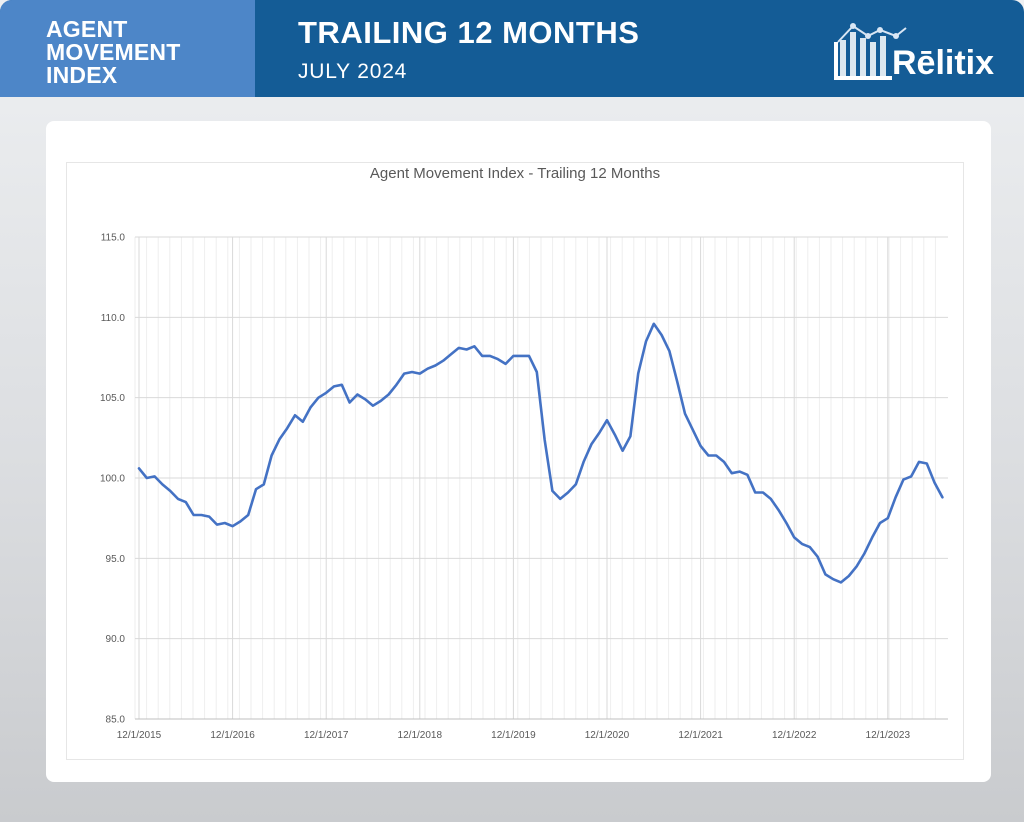 The width and height of the screenshot is (1024, 822). What do you see at coordinates (420, 735) in the screenshot?
I see `x-tick-label: 12/1/2018` at bounding box center [420, 735].